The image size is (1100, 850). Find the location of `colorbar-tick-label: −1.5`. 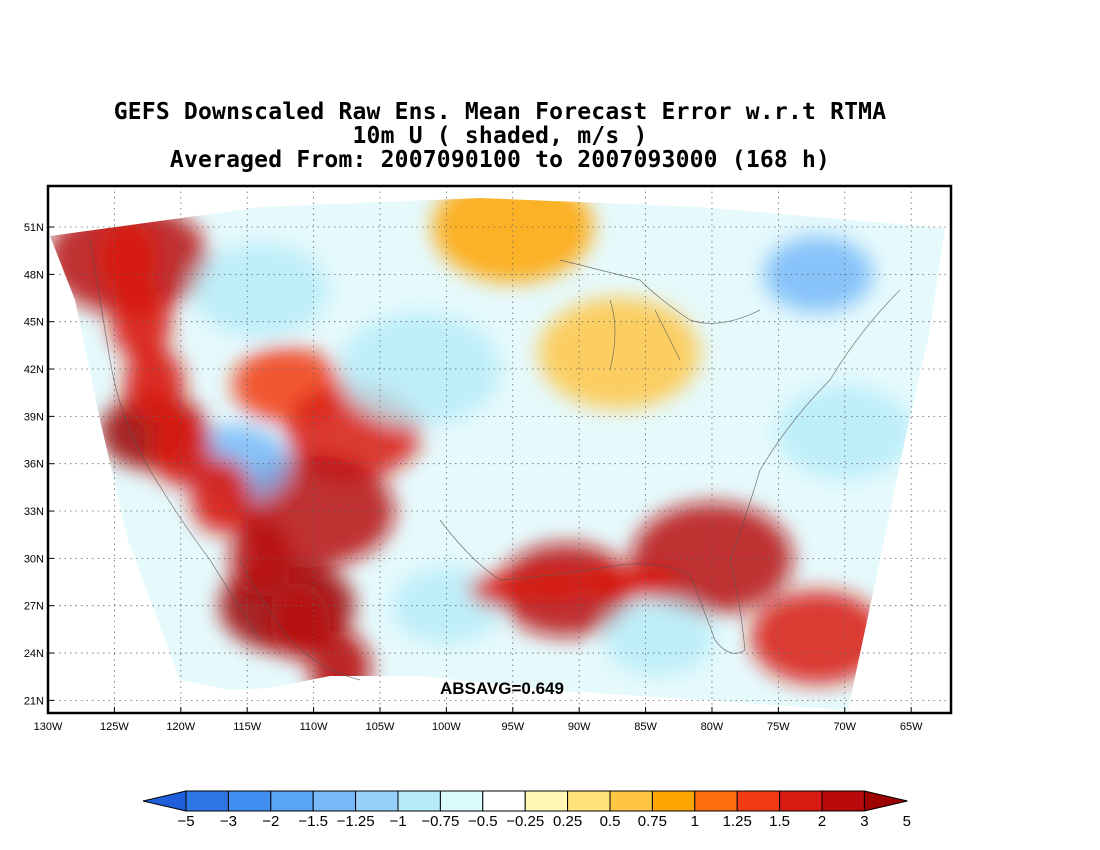

colorbar-tick-label: −1.5 is located at coordinates (313, 821).